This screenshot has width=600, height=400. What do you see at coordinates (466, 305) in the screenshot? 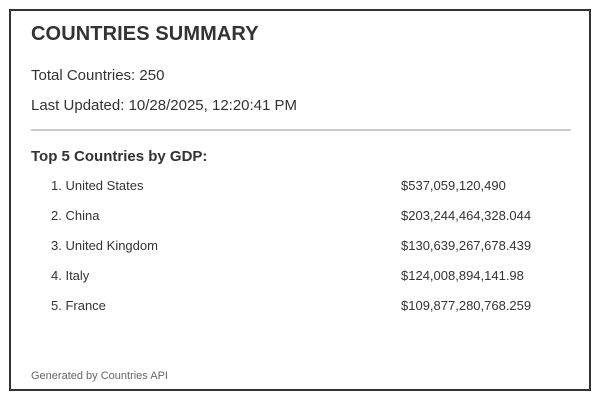
I see `country-gdp: $109,877,280,768.259` at bounding box center [466, 305].